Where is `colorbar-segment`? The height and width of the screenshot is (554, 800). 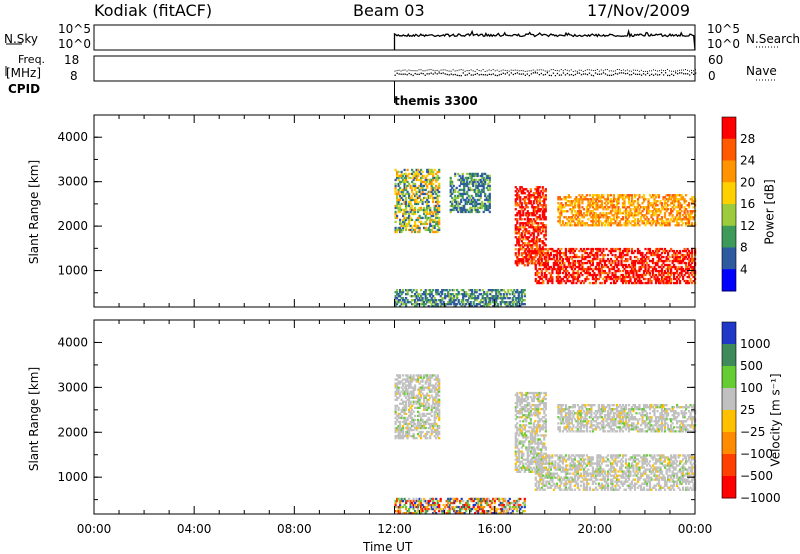
colorbar-segment is located at coordinates (729, 258).